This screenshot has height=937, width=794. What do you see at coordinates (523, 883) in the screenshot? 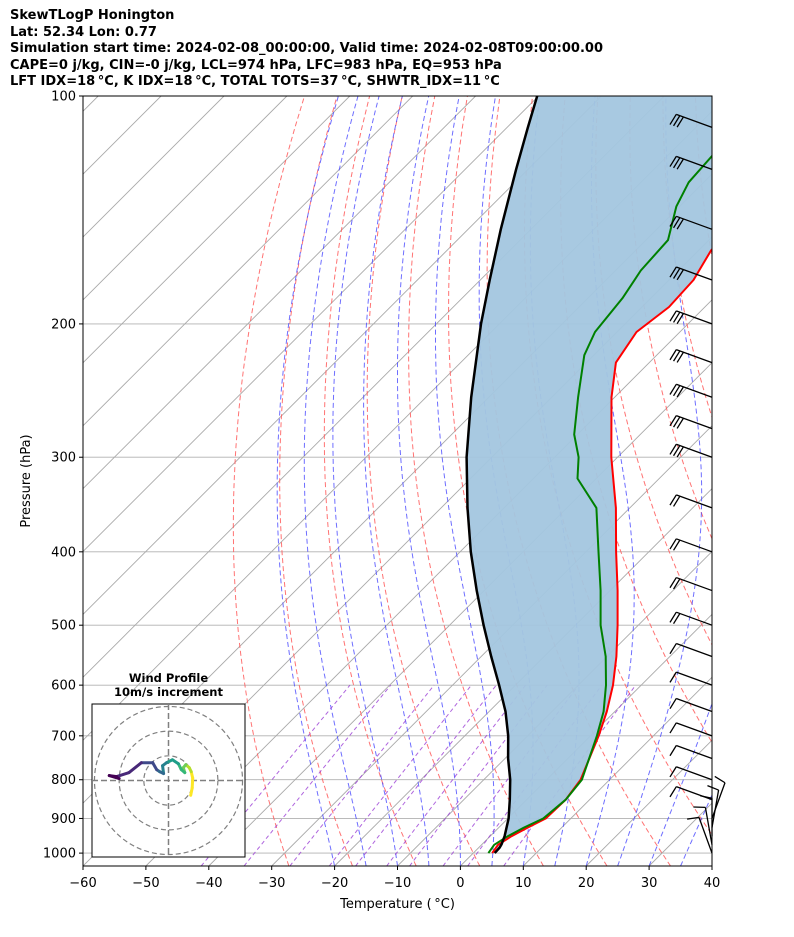
I see `x-tick-label: 10` at bounding box center [523, 883].